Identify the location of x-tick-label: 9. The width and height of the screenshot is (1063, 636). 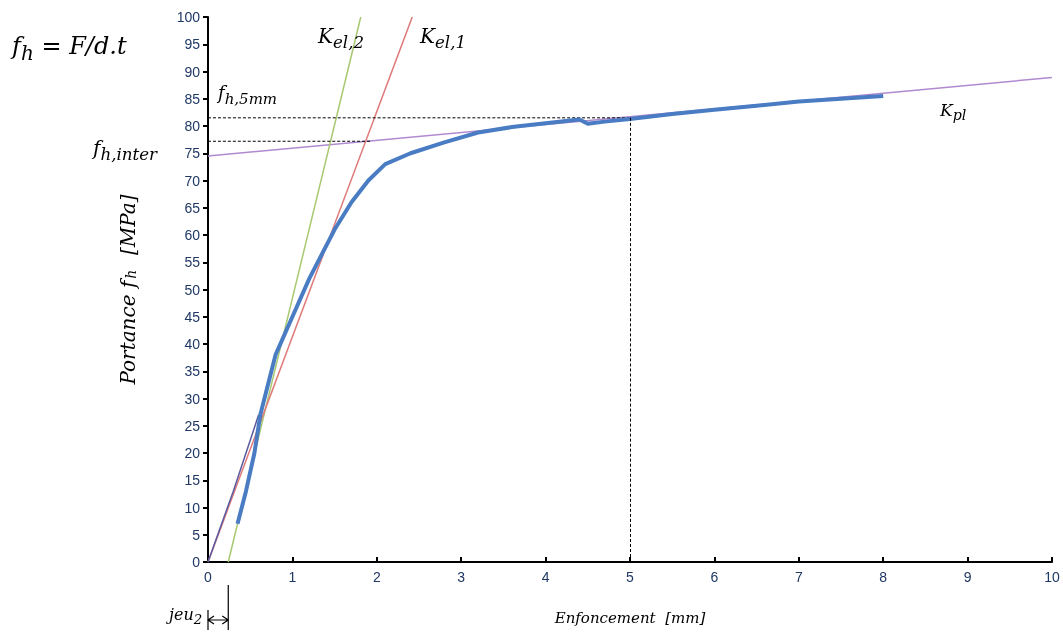
(967, 577).